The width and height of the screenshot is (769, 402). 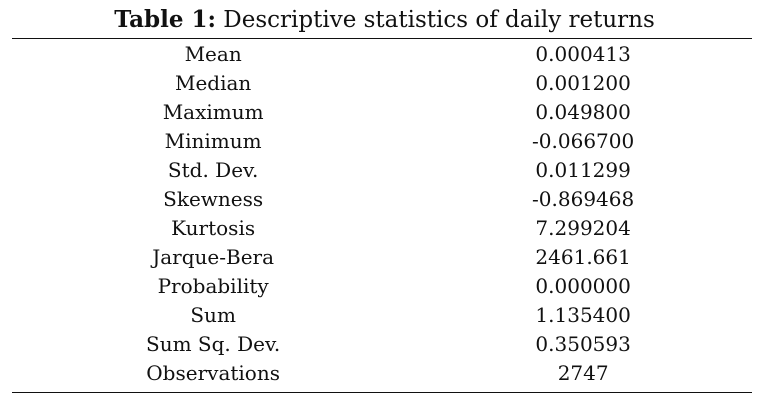 I want to click on statistic-value: 0.001200, so click(x=583, y=83).